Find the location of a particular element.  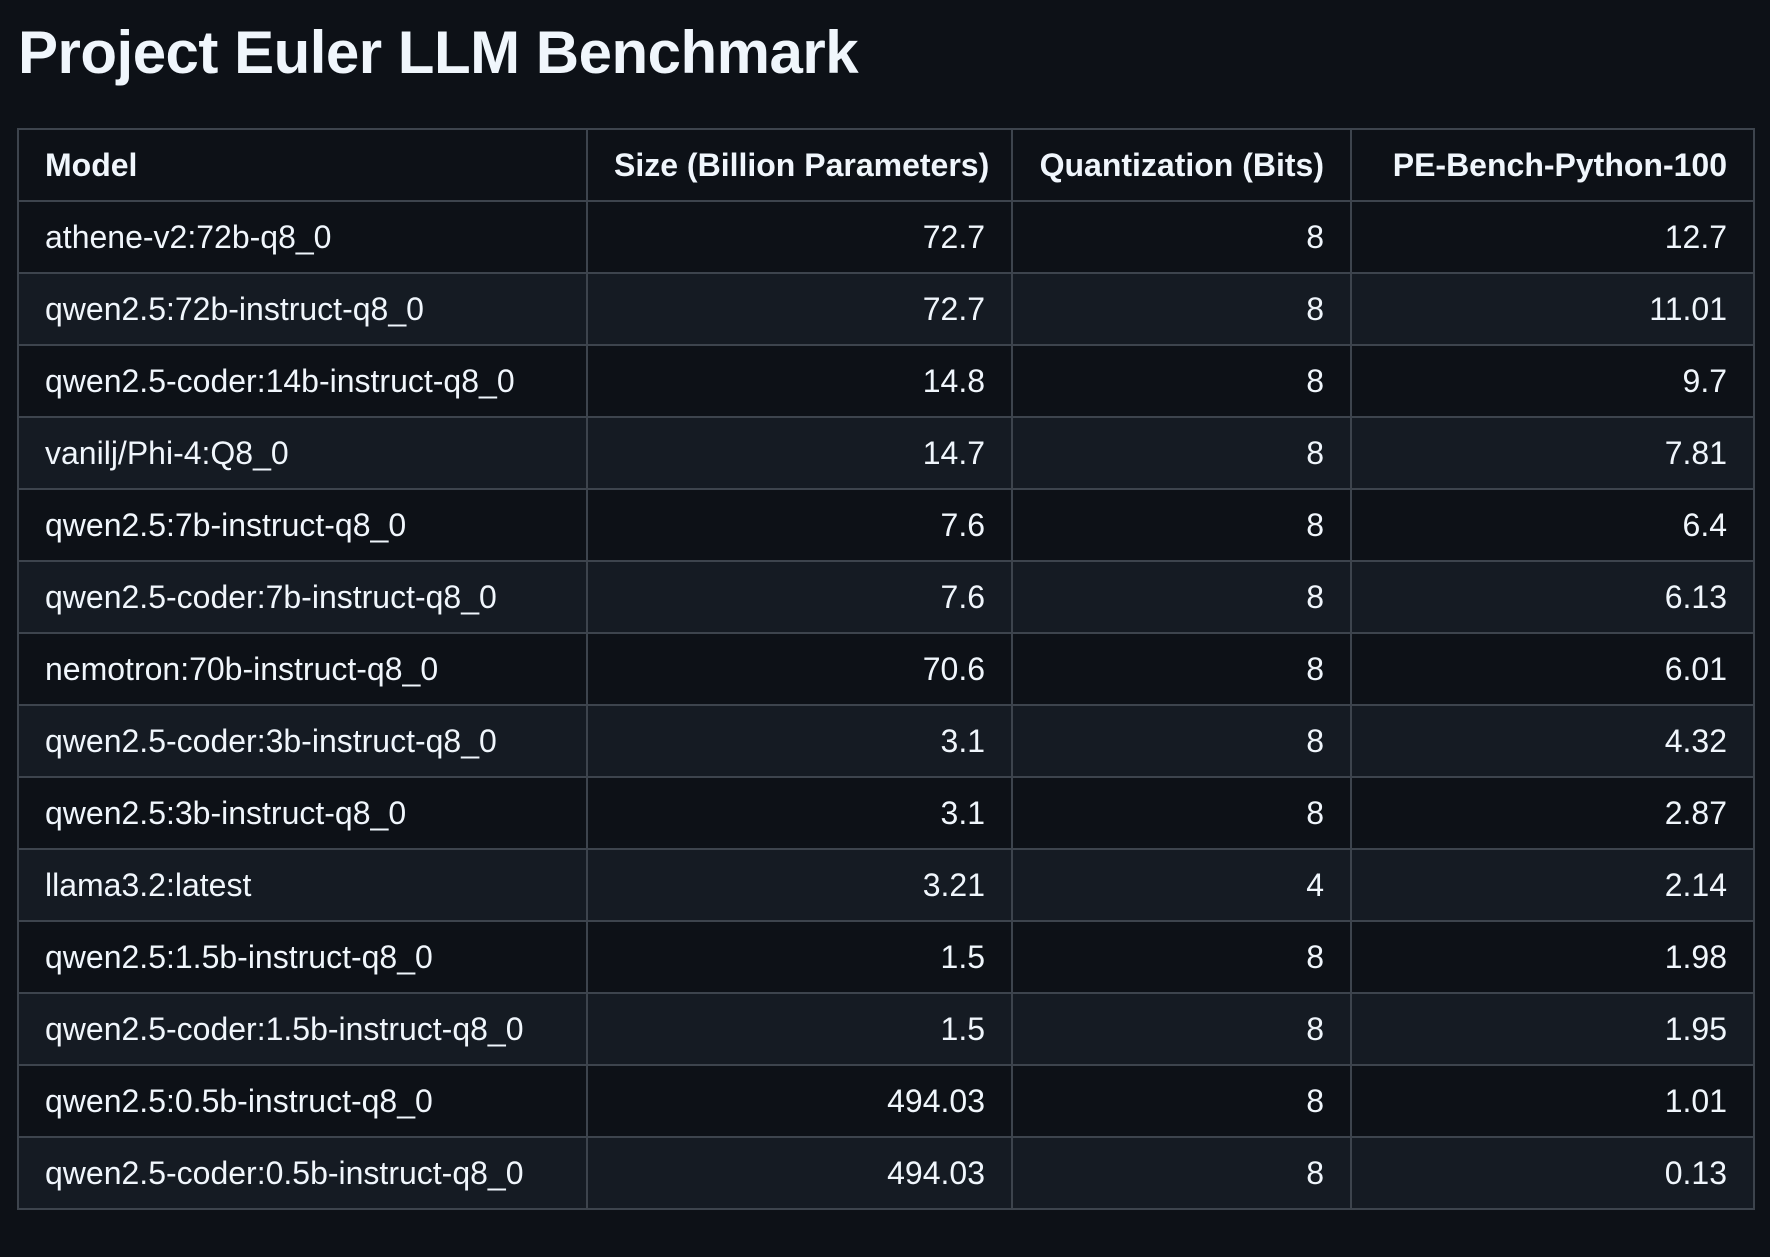

column-header-score: PE-Bench-Python-100 is located at coordinates (1552, 165).